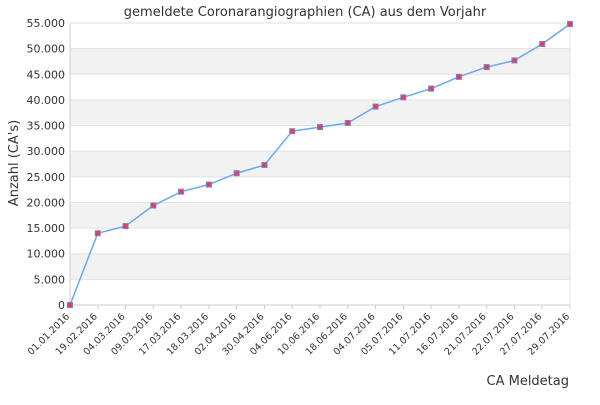  Describe the element at coordinates (46, 202) in the screenshot. I see `y-tick-label: 20.000` at that location.